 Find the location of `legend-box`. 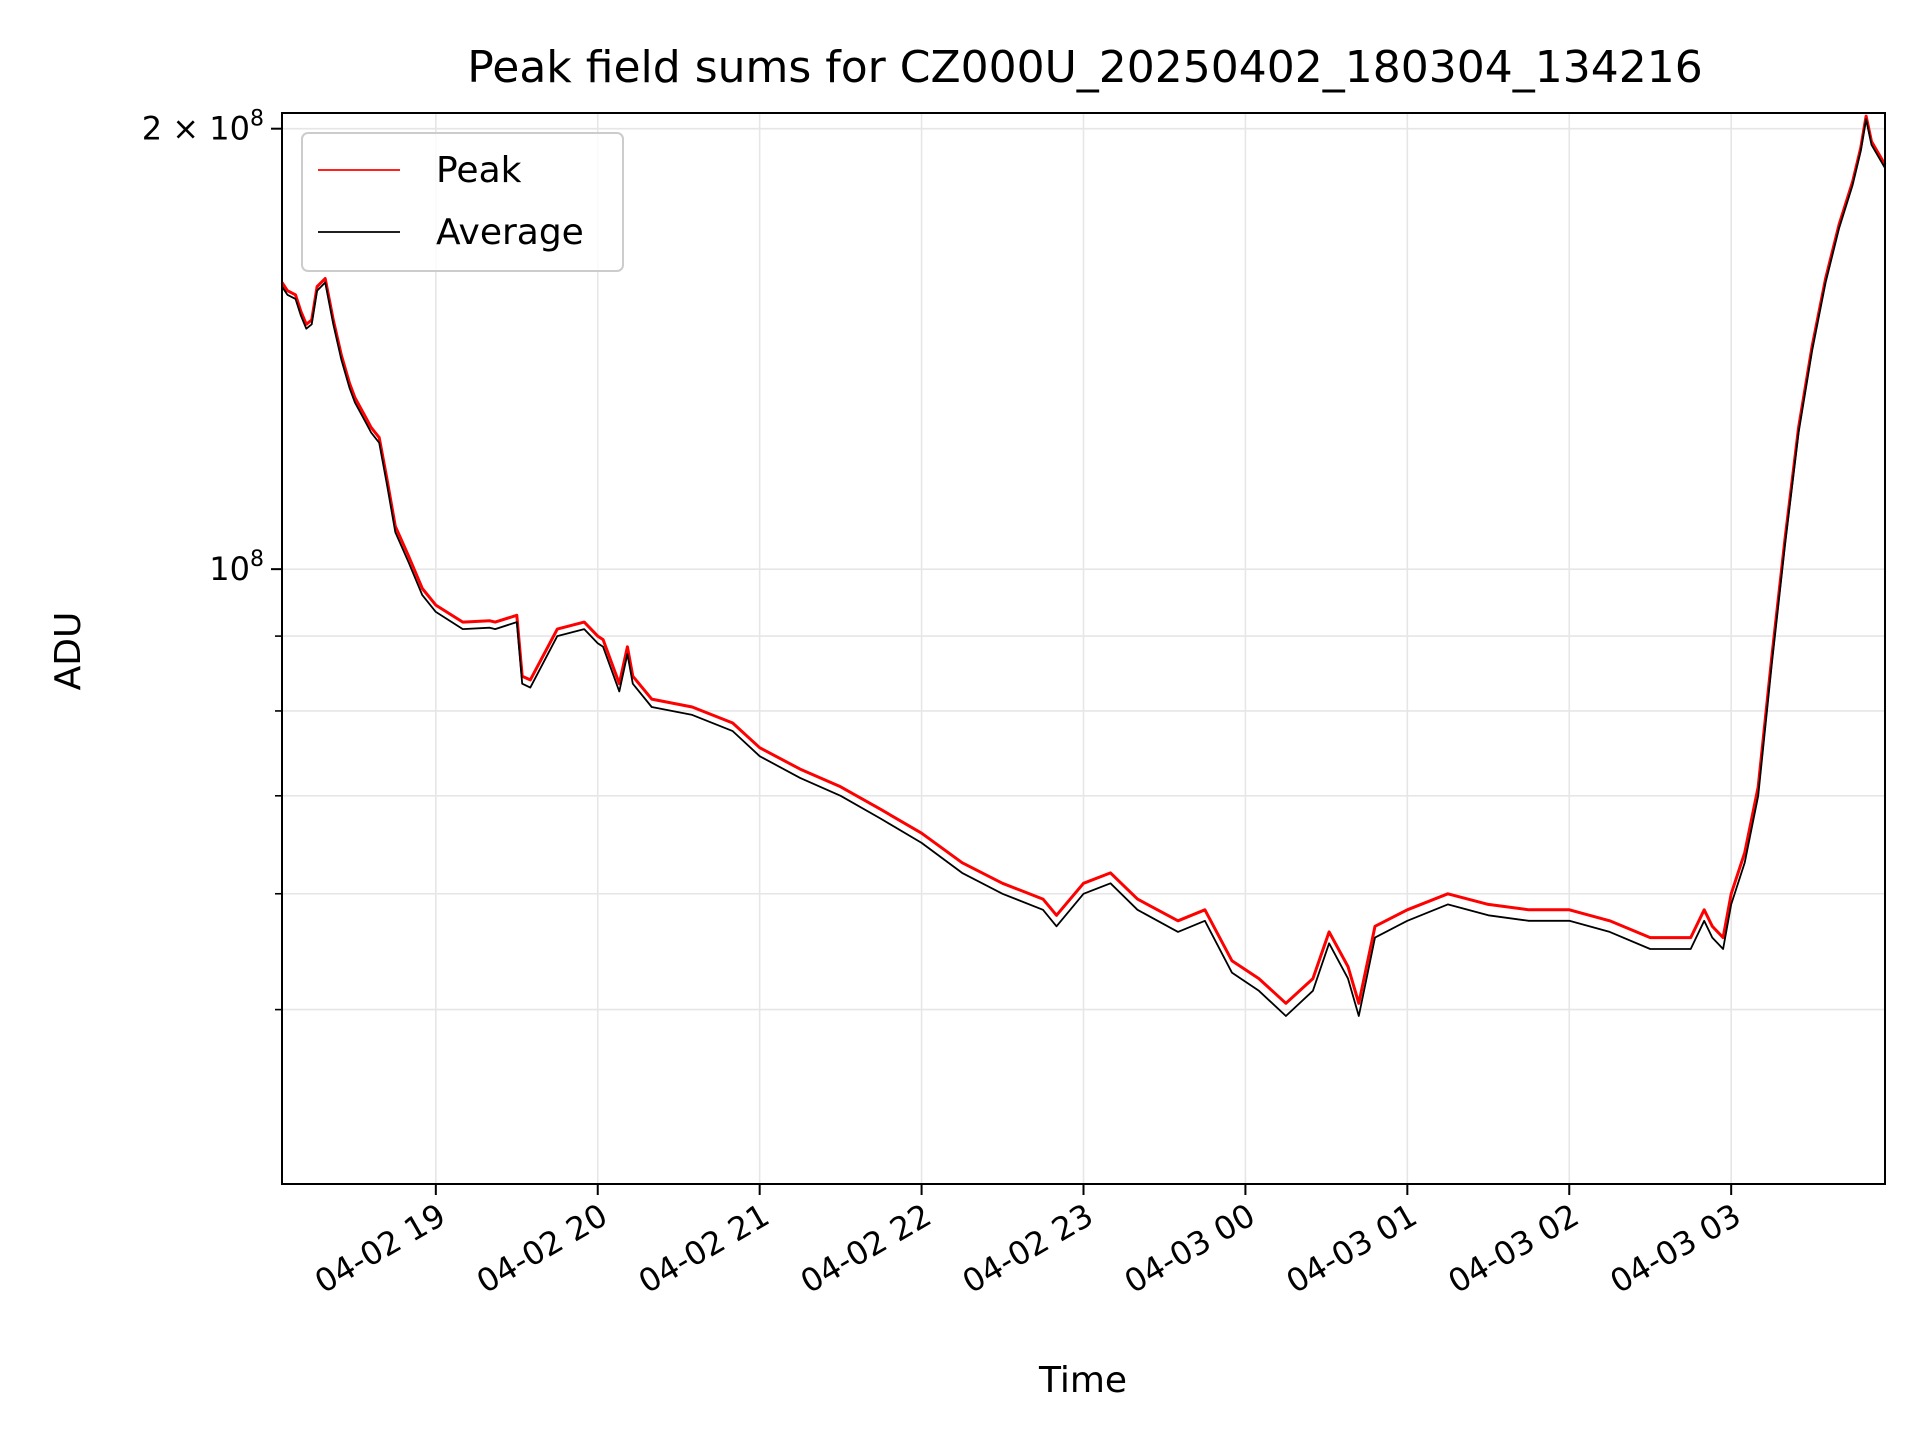

legend-box is located at coordinates (462, 202).